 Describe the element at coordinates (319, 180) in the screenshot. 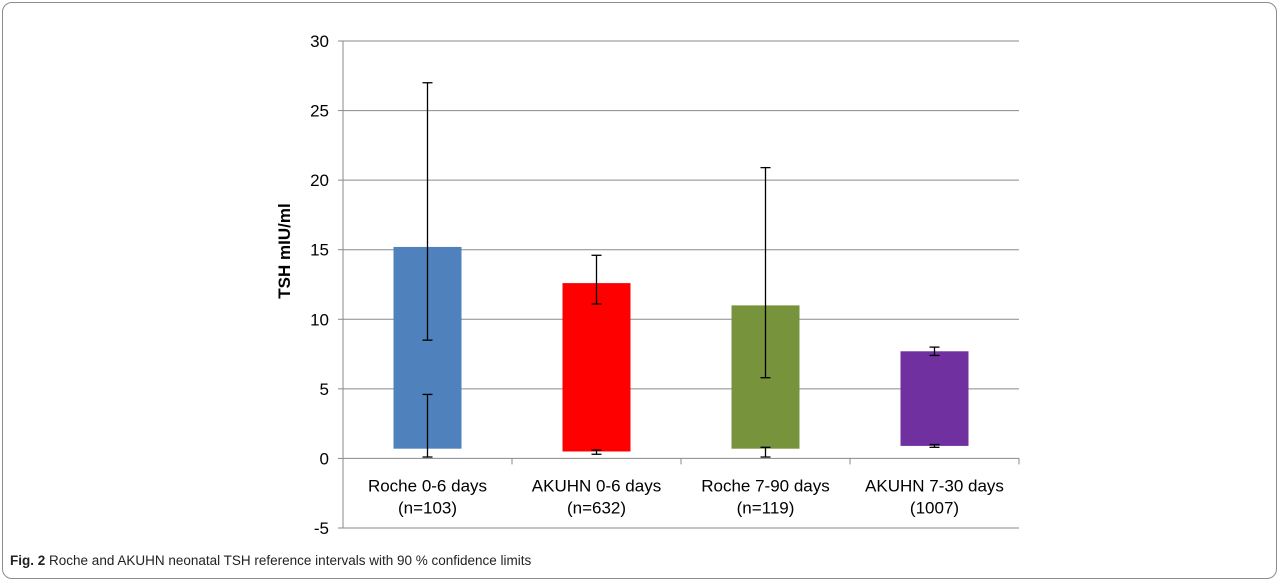

I see `y-tick-label: 20` at that location.